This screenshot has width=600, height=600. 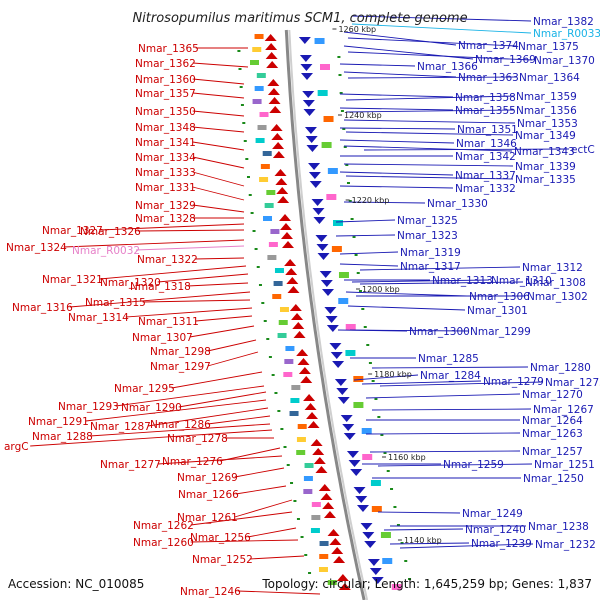 What do you see at coordinates (58, 422) in the screenshot?
I see `left-gene-label: Nmar_1291` at bounding box center [58, 422].